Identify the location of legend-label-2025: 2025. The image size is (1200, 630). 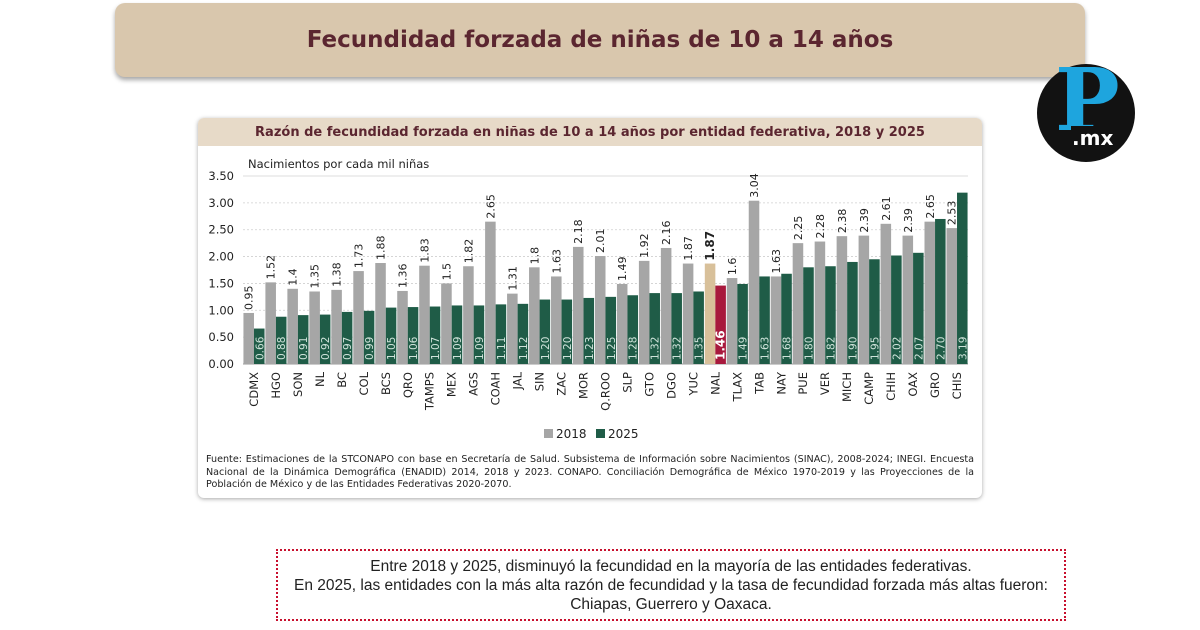
(623, 434).